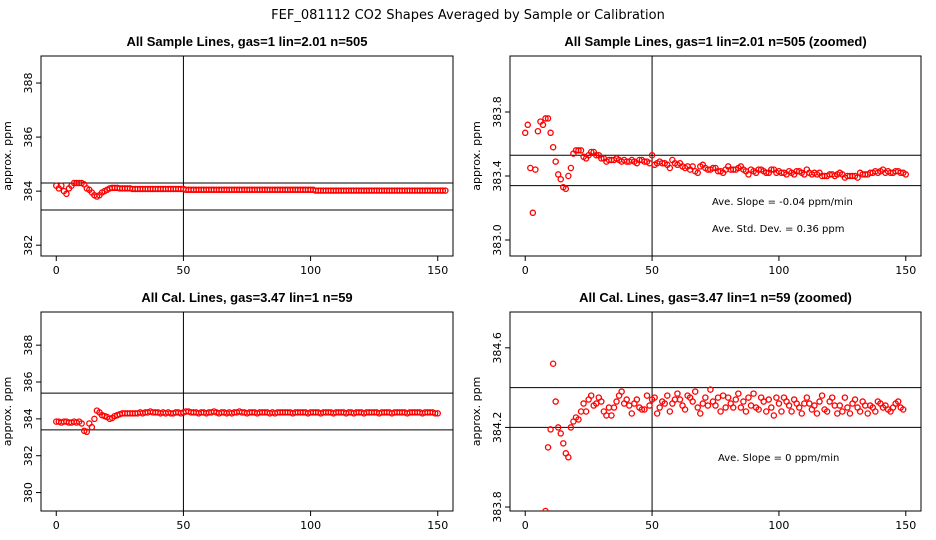 The height and width of the screenshot is (540, 936). I want to click on y-tick-label: 386, so click(28, 382).